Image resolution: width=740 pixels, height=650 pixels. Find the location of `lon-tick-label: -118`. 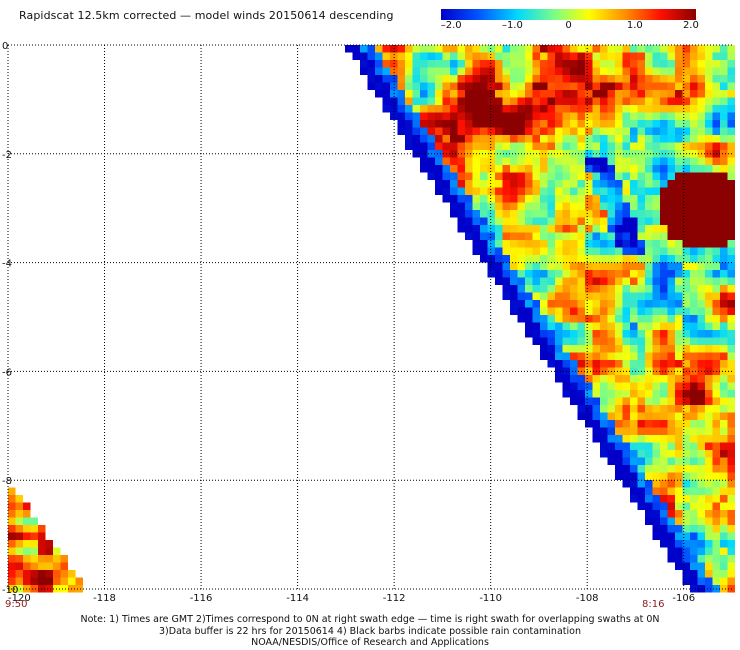

lon-tick-label: -118 is located at coordinates (104, 598).